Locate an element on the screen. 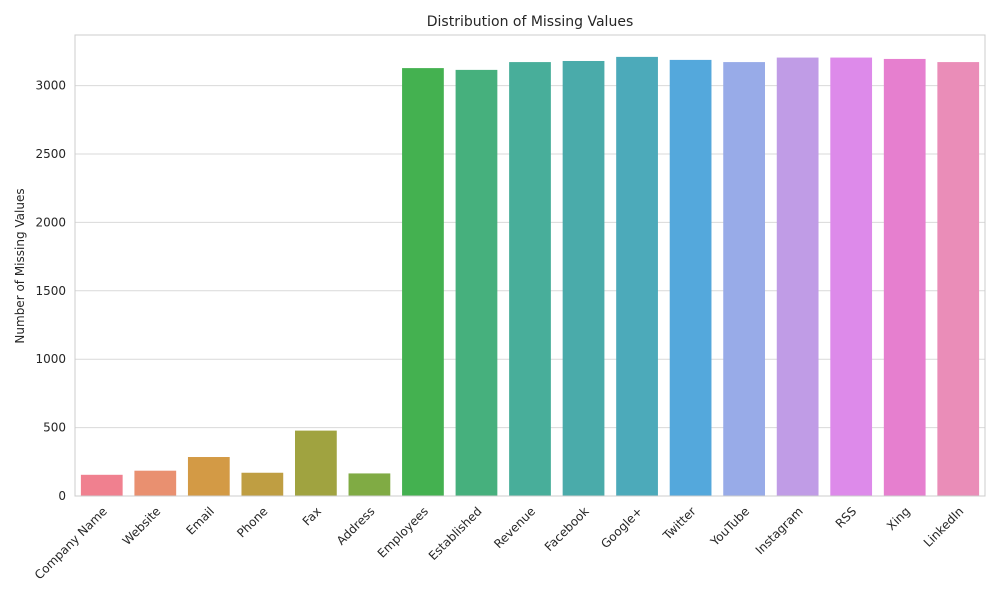  bar-google is located at coordinates (637, 276).